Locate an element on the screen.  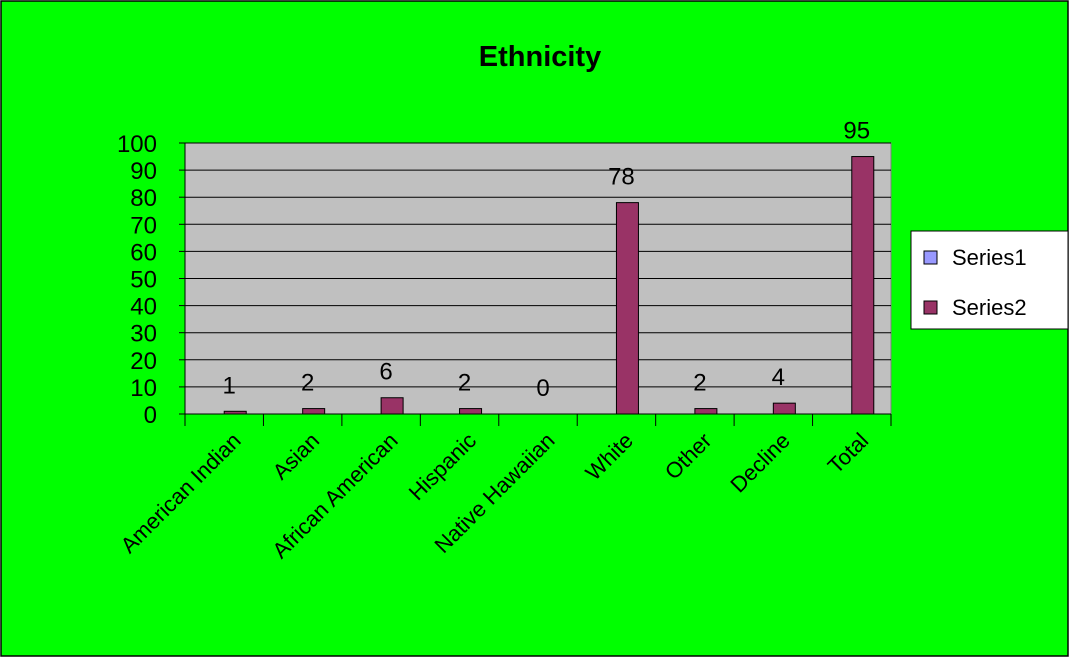
y-tick-label: 40 is located at coordinates (143, 307).